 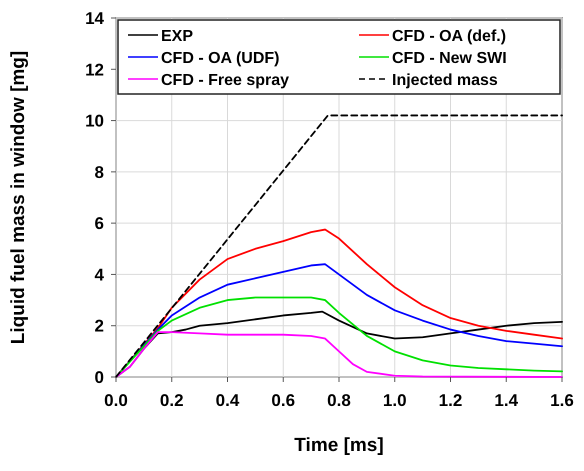 What do you see at coordinates (99, 326) in the screenshot?
I see `y-tick-label: 2` at bounding box center [99, 326].